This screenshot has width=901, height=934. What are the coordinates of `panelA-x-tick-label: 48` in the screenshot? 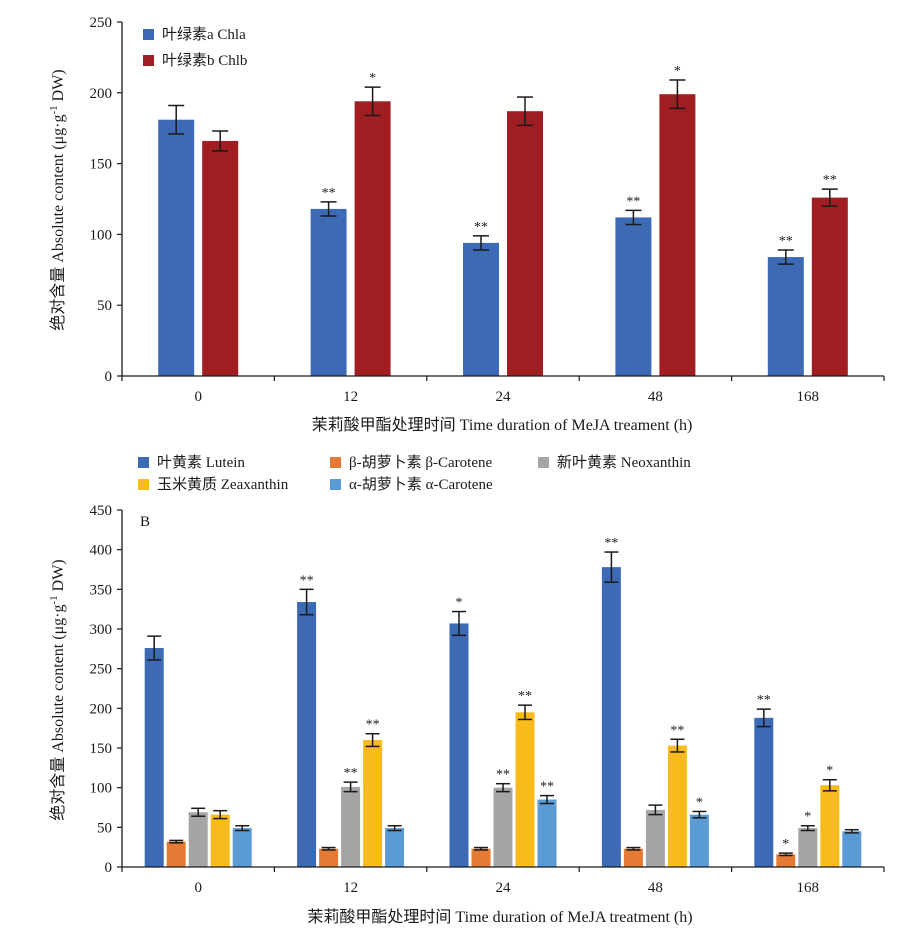 It's located at (655, 397).